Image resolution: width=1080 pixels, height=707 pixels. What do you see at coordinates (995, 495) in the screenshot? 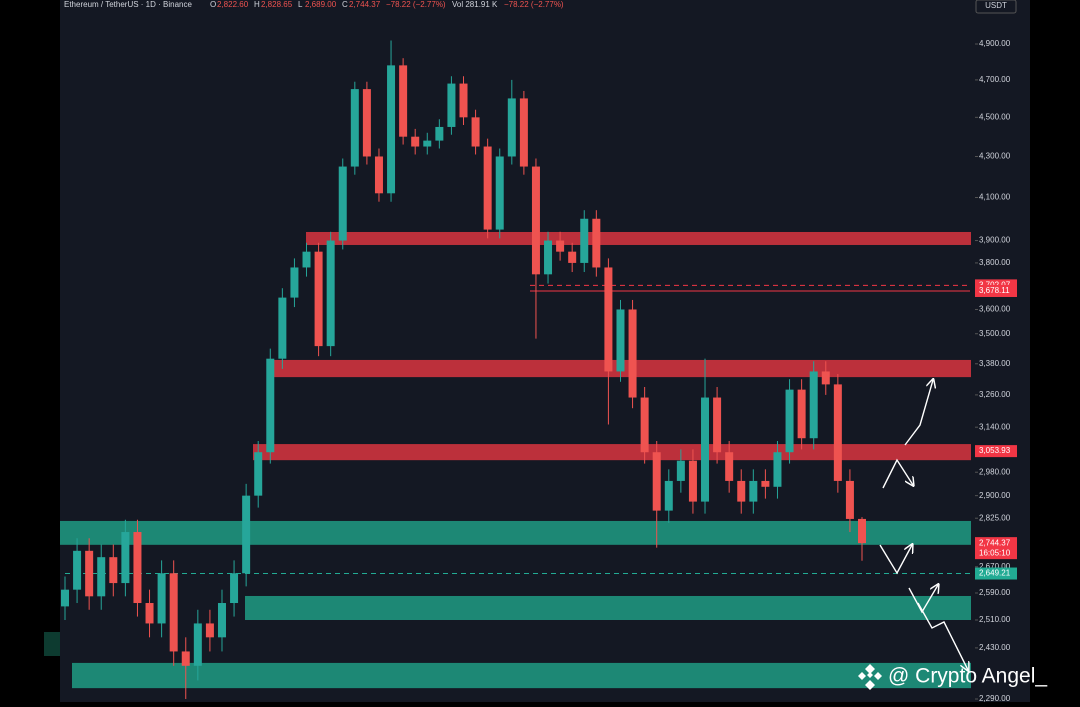
I see `y-tick-label: 2,900.00` at bounding box center [995, 495].